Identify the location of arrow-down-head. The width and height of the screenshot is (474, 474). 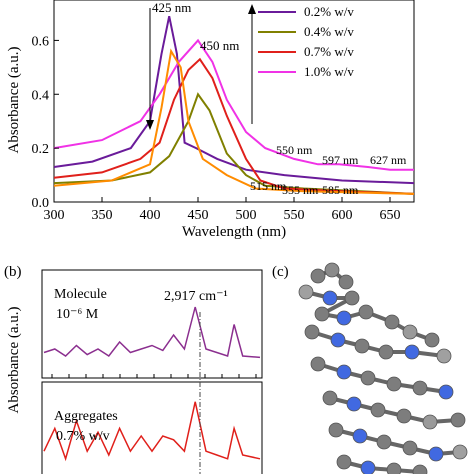
(150, 125).